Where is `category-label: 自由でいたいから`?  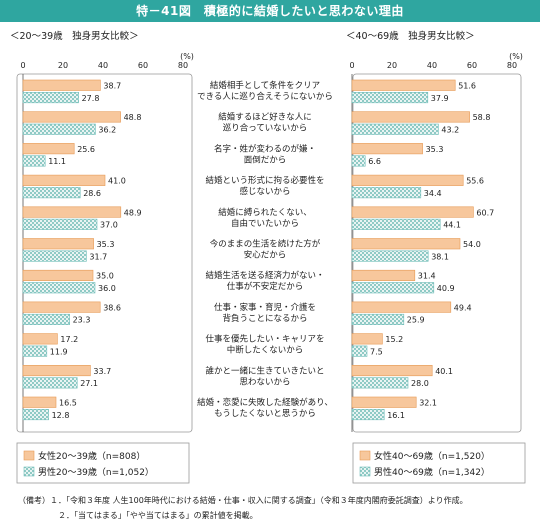
category-label: 自由でいたいから is located at coordinates (265, 223).